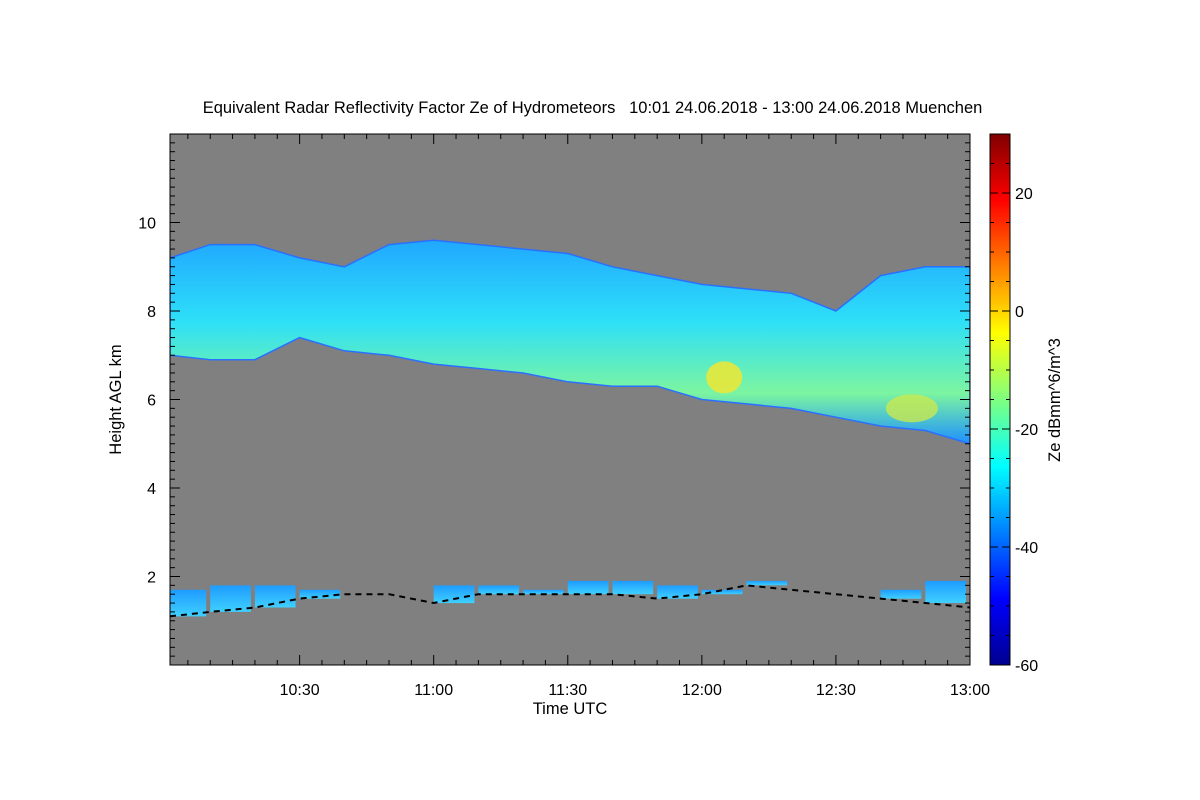  Describe the element at coordinates (151, 401) in the screenshot. I see `y-tick-label: 6` at that location.